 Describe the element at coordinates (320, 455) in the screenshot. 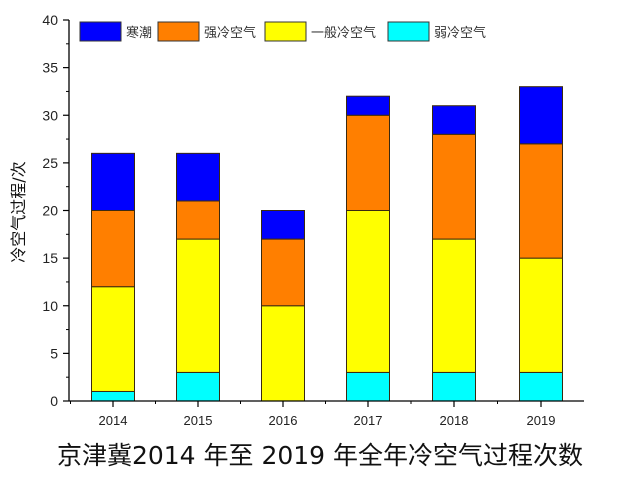

I see `chart-caption: 京津冀2014 年至 2019 年全年冷空气过程次数` at that location.